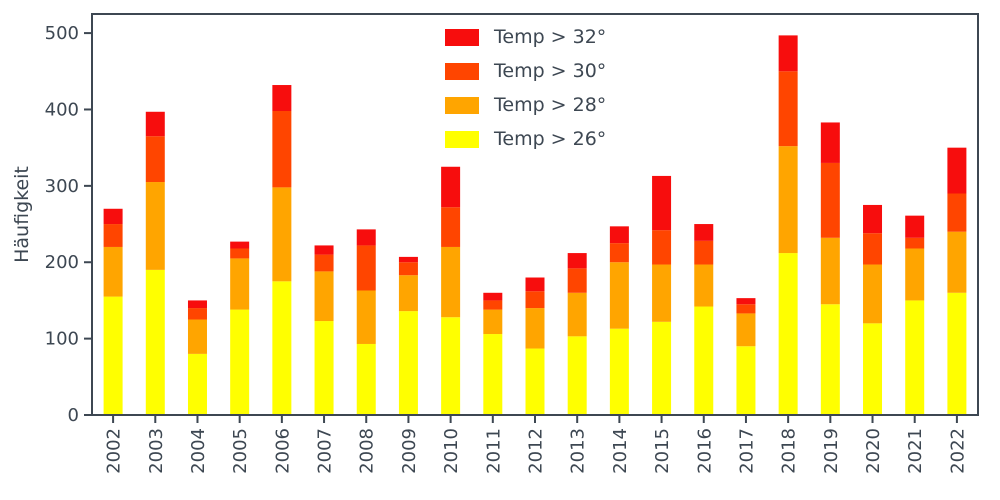 The width and height of the screenshot is (1000, 500). Describe the element at coordinates (367, 451) in the screenshot. I see `x-tick-label: 2008` at that location.